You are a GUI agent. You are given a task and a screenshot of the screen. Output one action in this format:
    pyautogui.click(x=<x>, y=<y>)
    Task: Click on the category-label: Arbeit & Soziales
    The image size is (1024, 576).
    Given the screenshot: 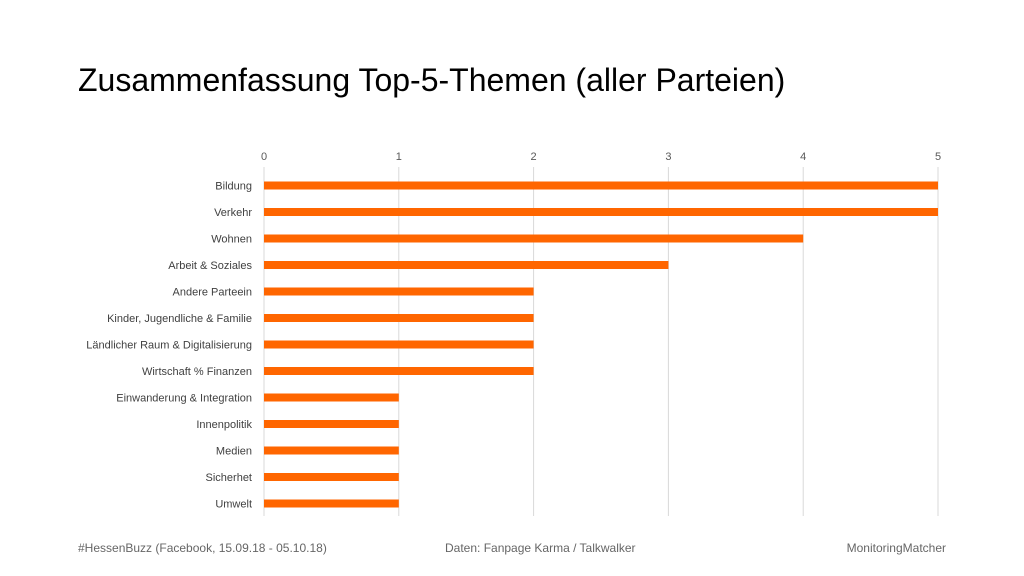 What is the action you would take?
    pyautogui.click(x=210, y=266)
    